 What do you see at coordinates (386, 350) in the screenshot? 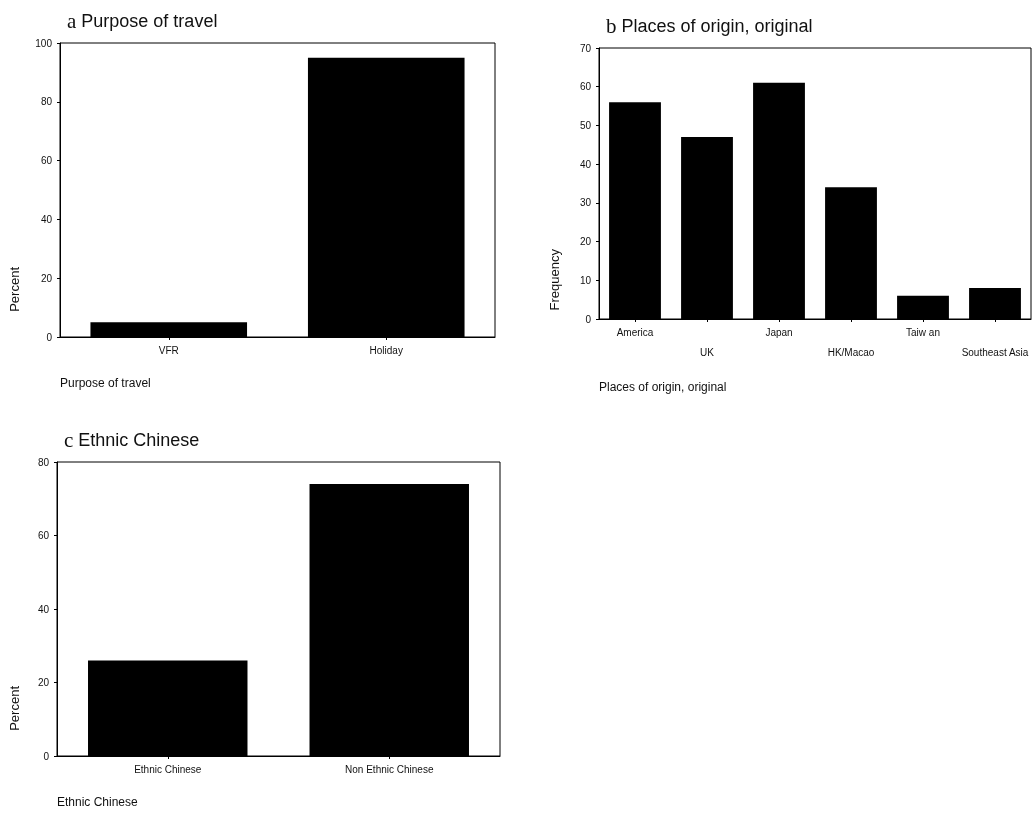
I see `x-tick-label: Holiday` at bounding box center [386, 350].